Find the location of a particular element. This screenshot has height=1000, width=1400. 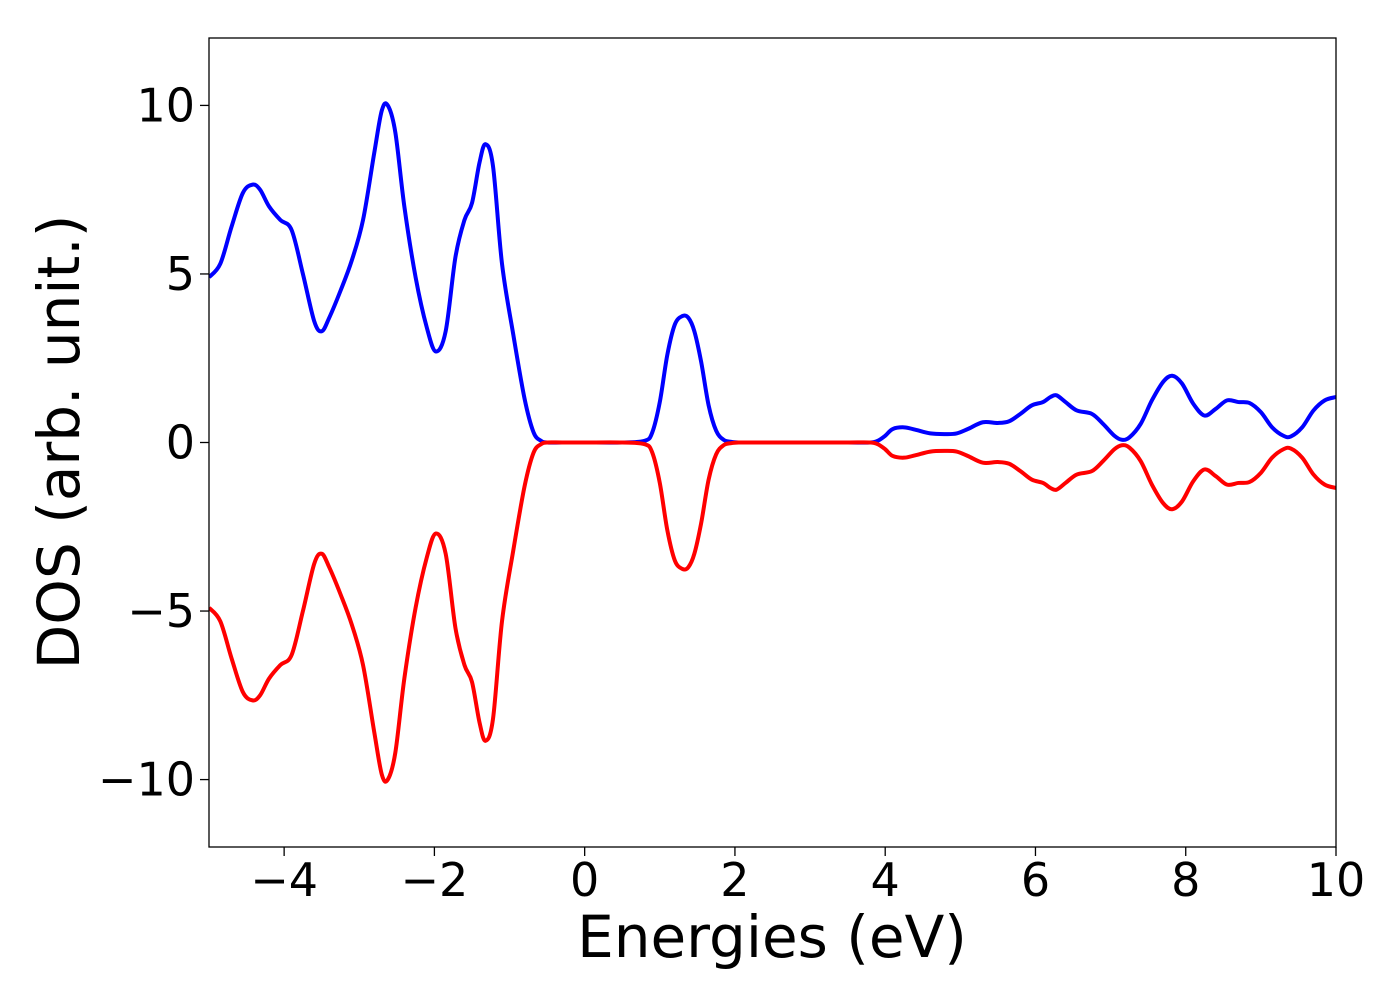

x-axis-ticks: −4 −2 0 2 4 6 8 10 is located at coordinates (807, 877).